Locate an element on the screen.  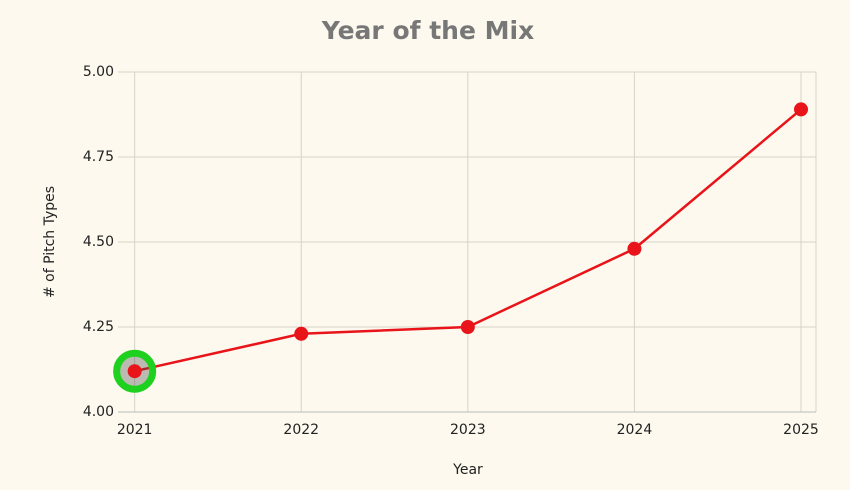
y-tick-label: 4.75 is located at coordinates (98, 157).